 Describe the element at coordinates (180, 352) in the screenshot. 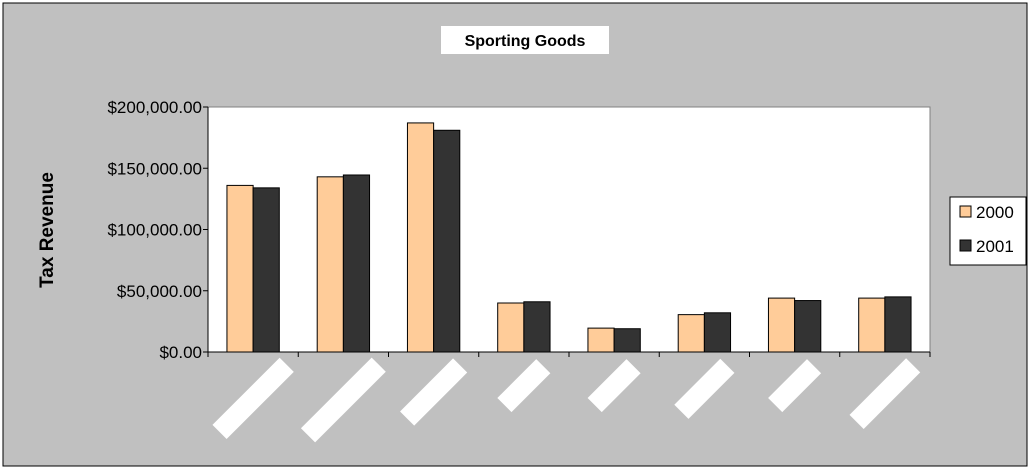

I see `y-tick-label: $0.00` at that location.